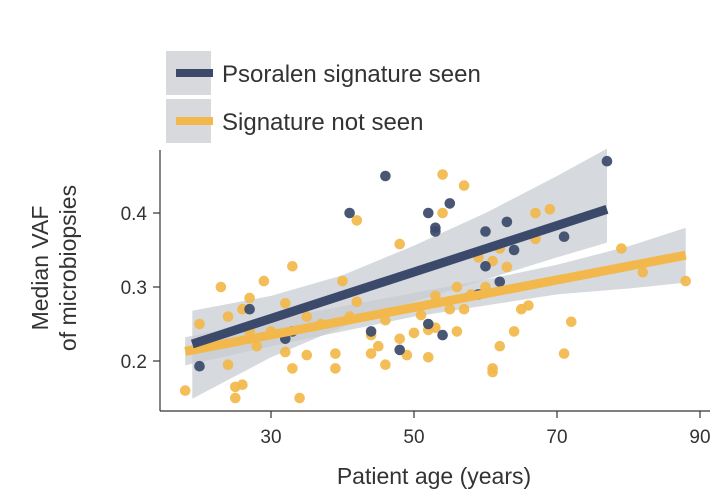 The image size is (721, 501). I want to click on y-axis-ticks: 0.2 0.3 0.4, so click(140, 288).